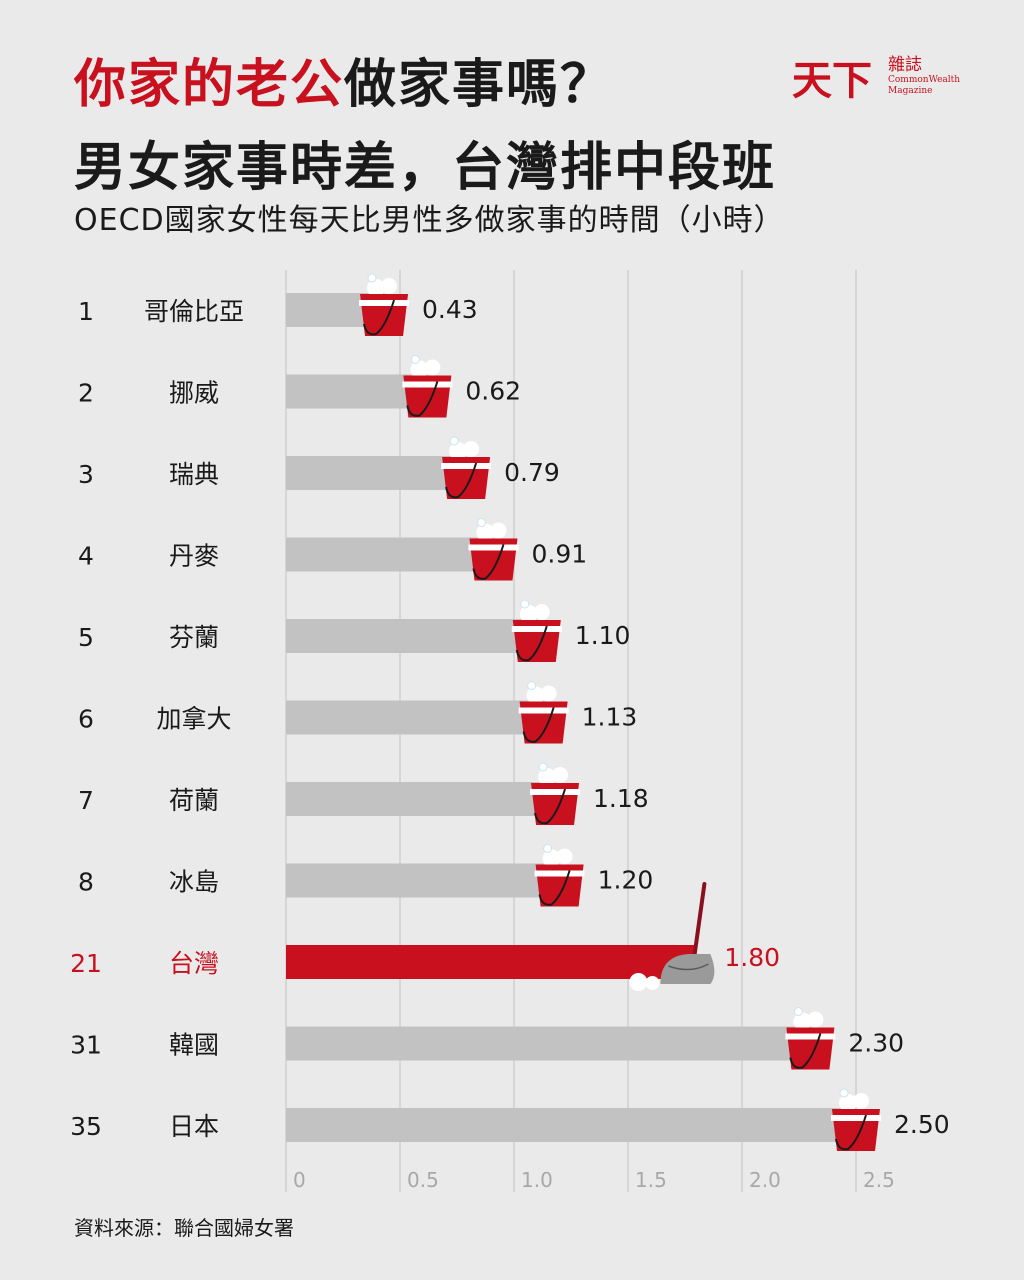 The height and width of the screenshot is (1280, 1024). Describe the element at coordinates (194, 1045) in the screenshot. I see `category-label: 韓國` at that location.